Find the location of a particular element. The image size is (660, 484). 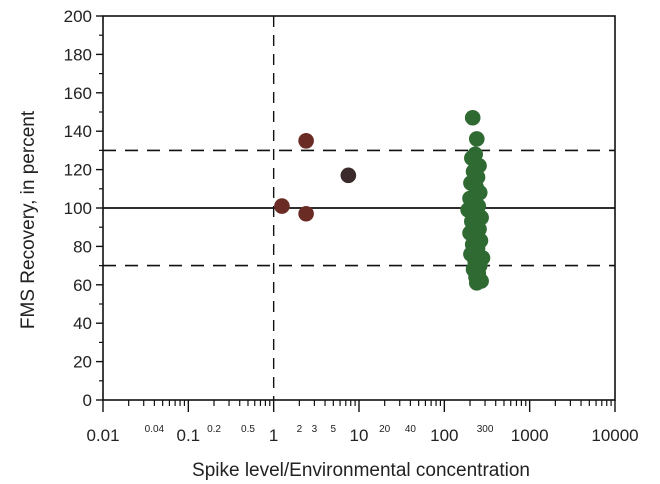

x-minor-tick-label: 5 is located at coordinates (334, 429).